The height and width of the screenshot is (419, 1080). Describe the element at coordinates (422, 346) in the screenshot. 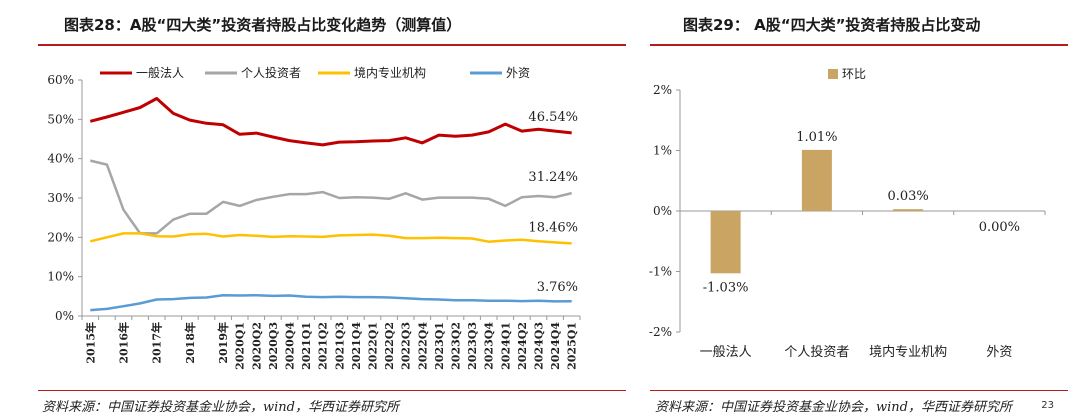

I see `x-tick-label: 2022Q4` at that location.